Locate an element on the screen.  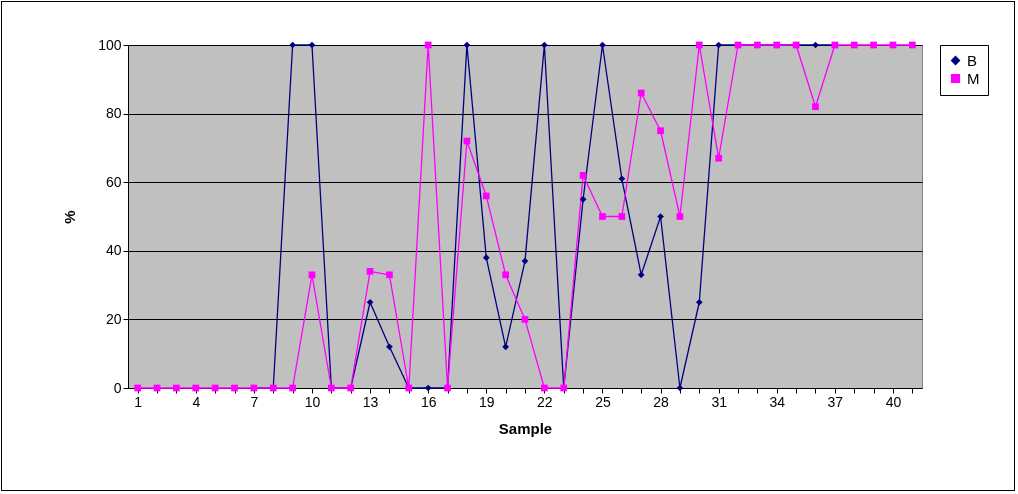
y-axis-title: % is located at coordinates (70, 217).